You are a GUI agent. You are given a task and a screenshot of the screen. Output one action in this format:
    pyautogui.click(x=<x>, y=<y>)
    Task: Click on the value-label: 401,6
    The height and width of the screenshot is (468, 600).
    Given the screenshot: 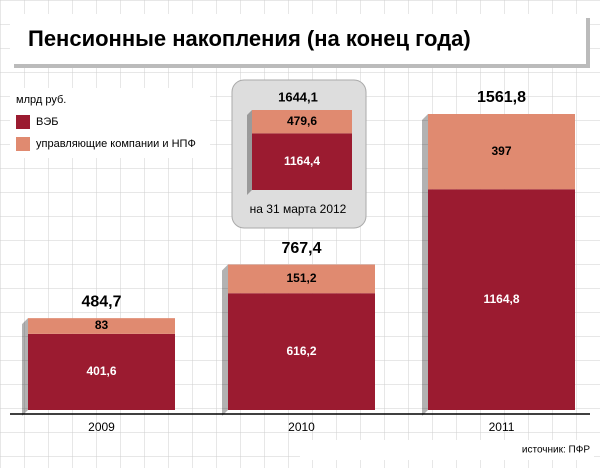 What is the action you would take?
    pyautogui.click(x=101, y=371)
    